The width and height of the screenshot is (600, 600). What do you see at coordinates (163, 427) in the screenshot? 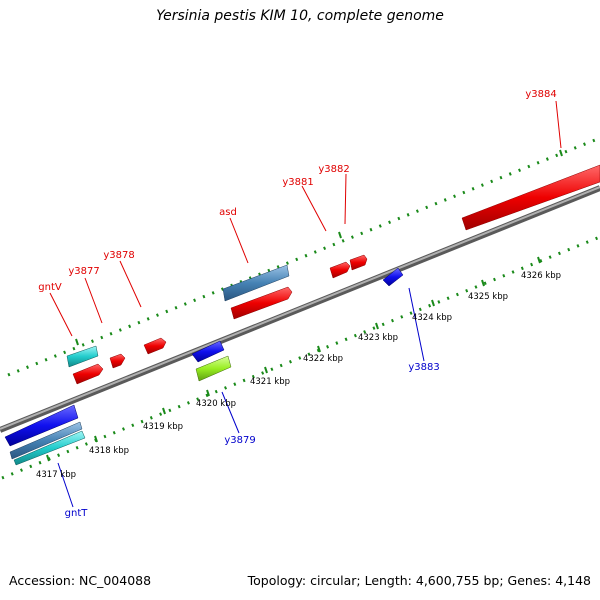
I see `scale-label: 4319 kbp` at bounding box center [163, 427].